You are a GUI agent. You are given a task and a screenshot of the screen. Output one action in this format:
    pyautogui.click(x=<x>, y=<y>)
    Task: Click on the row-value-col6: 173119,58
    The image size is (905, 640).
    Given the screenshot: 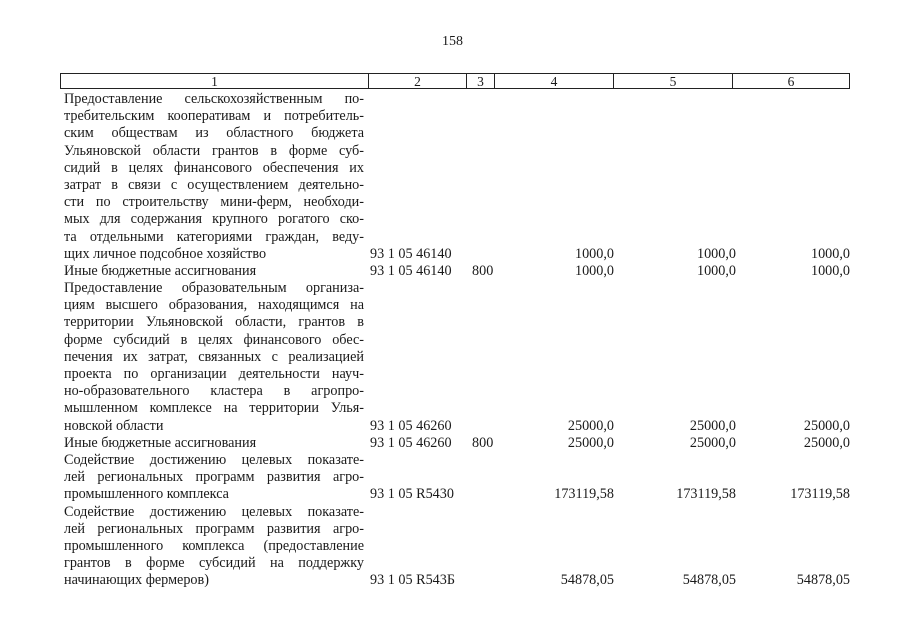 What is the action you would take?
    pyautogui.click(x=820, y=494)
    